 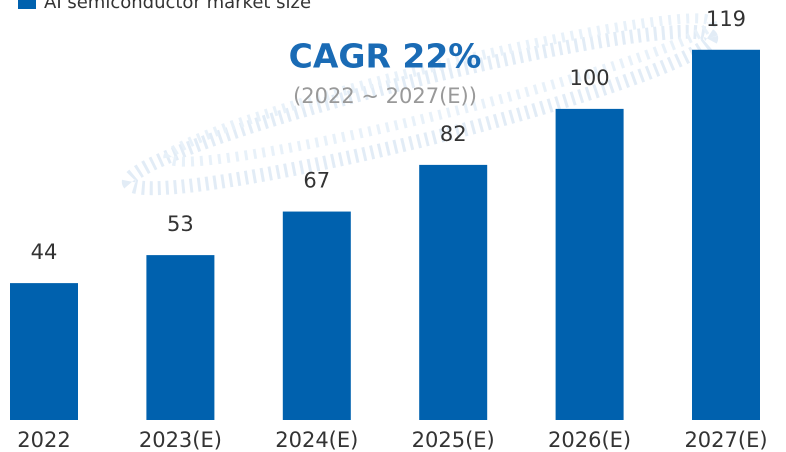 I want to click on x-tick-label: 2025(E), so click(x=453, y=440).